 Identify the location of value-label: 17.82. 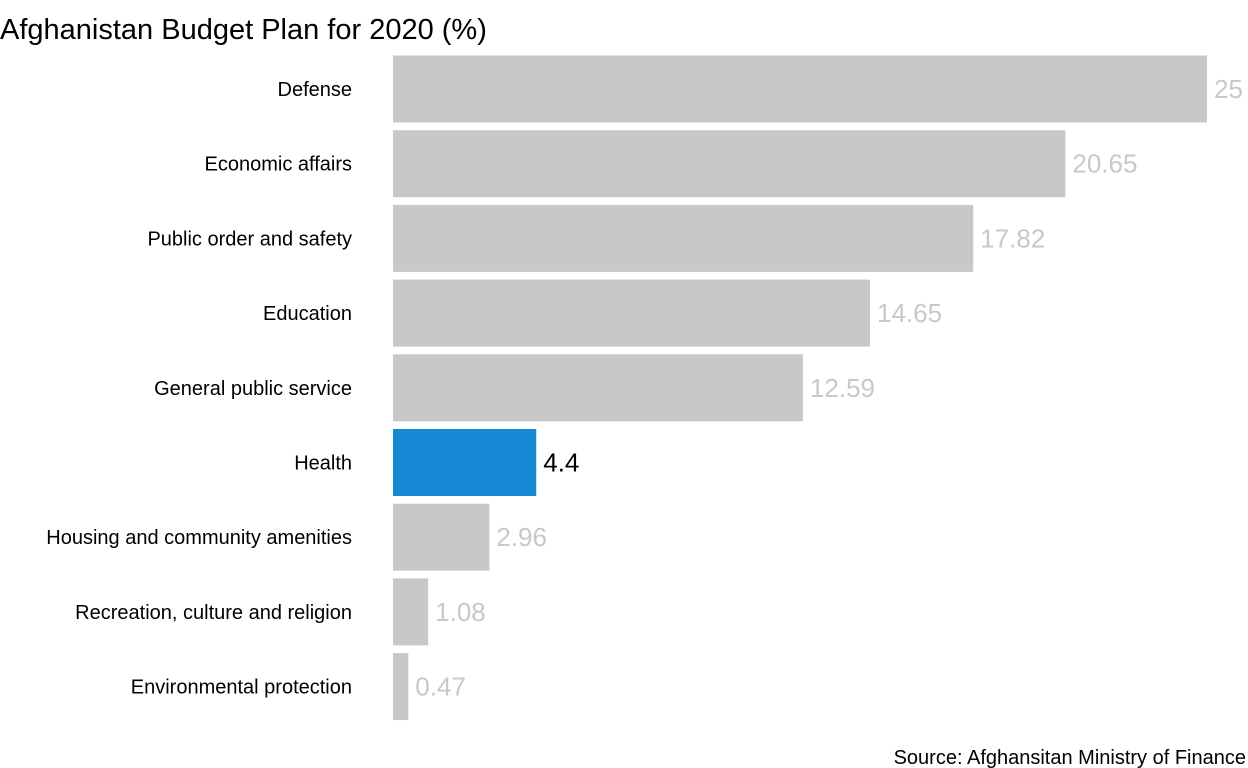
(1012, 238).